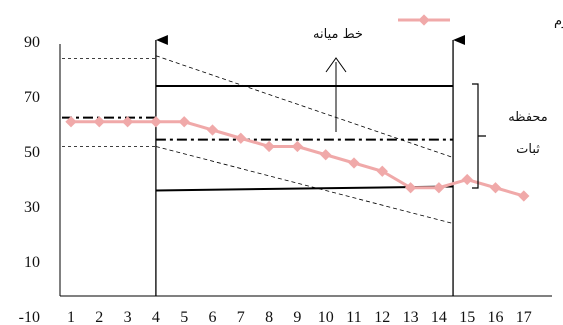  I want to click on y-tick-label: 70, so click(32, 97).